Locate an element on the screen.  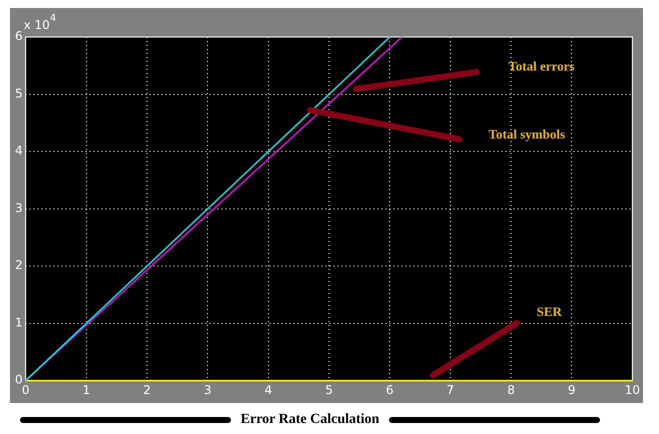
x-tick-label: 3 is located at coordinates (208, 389).